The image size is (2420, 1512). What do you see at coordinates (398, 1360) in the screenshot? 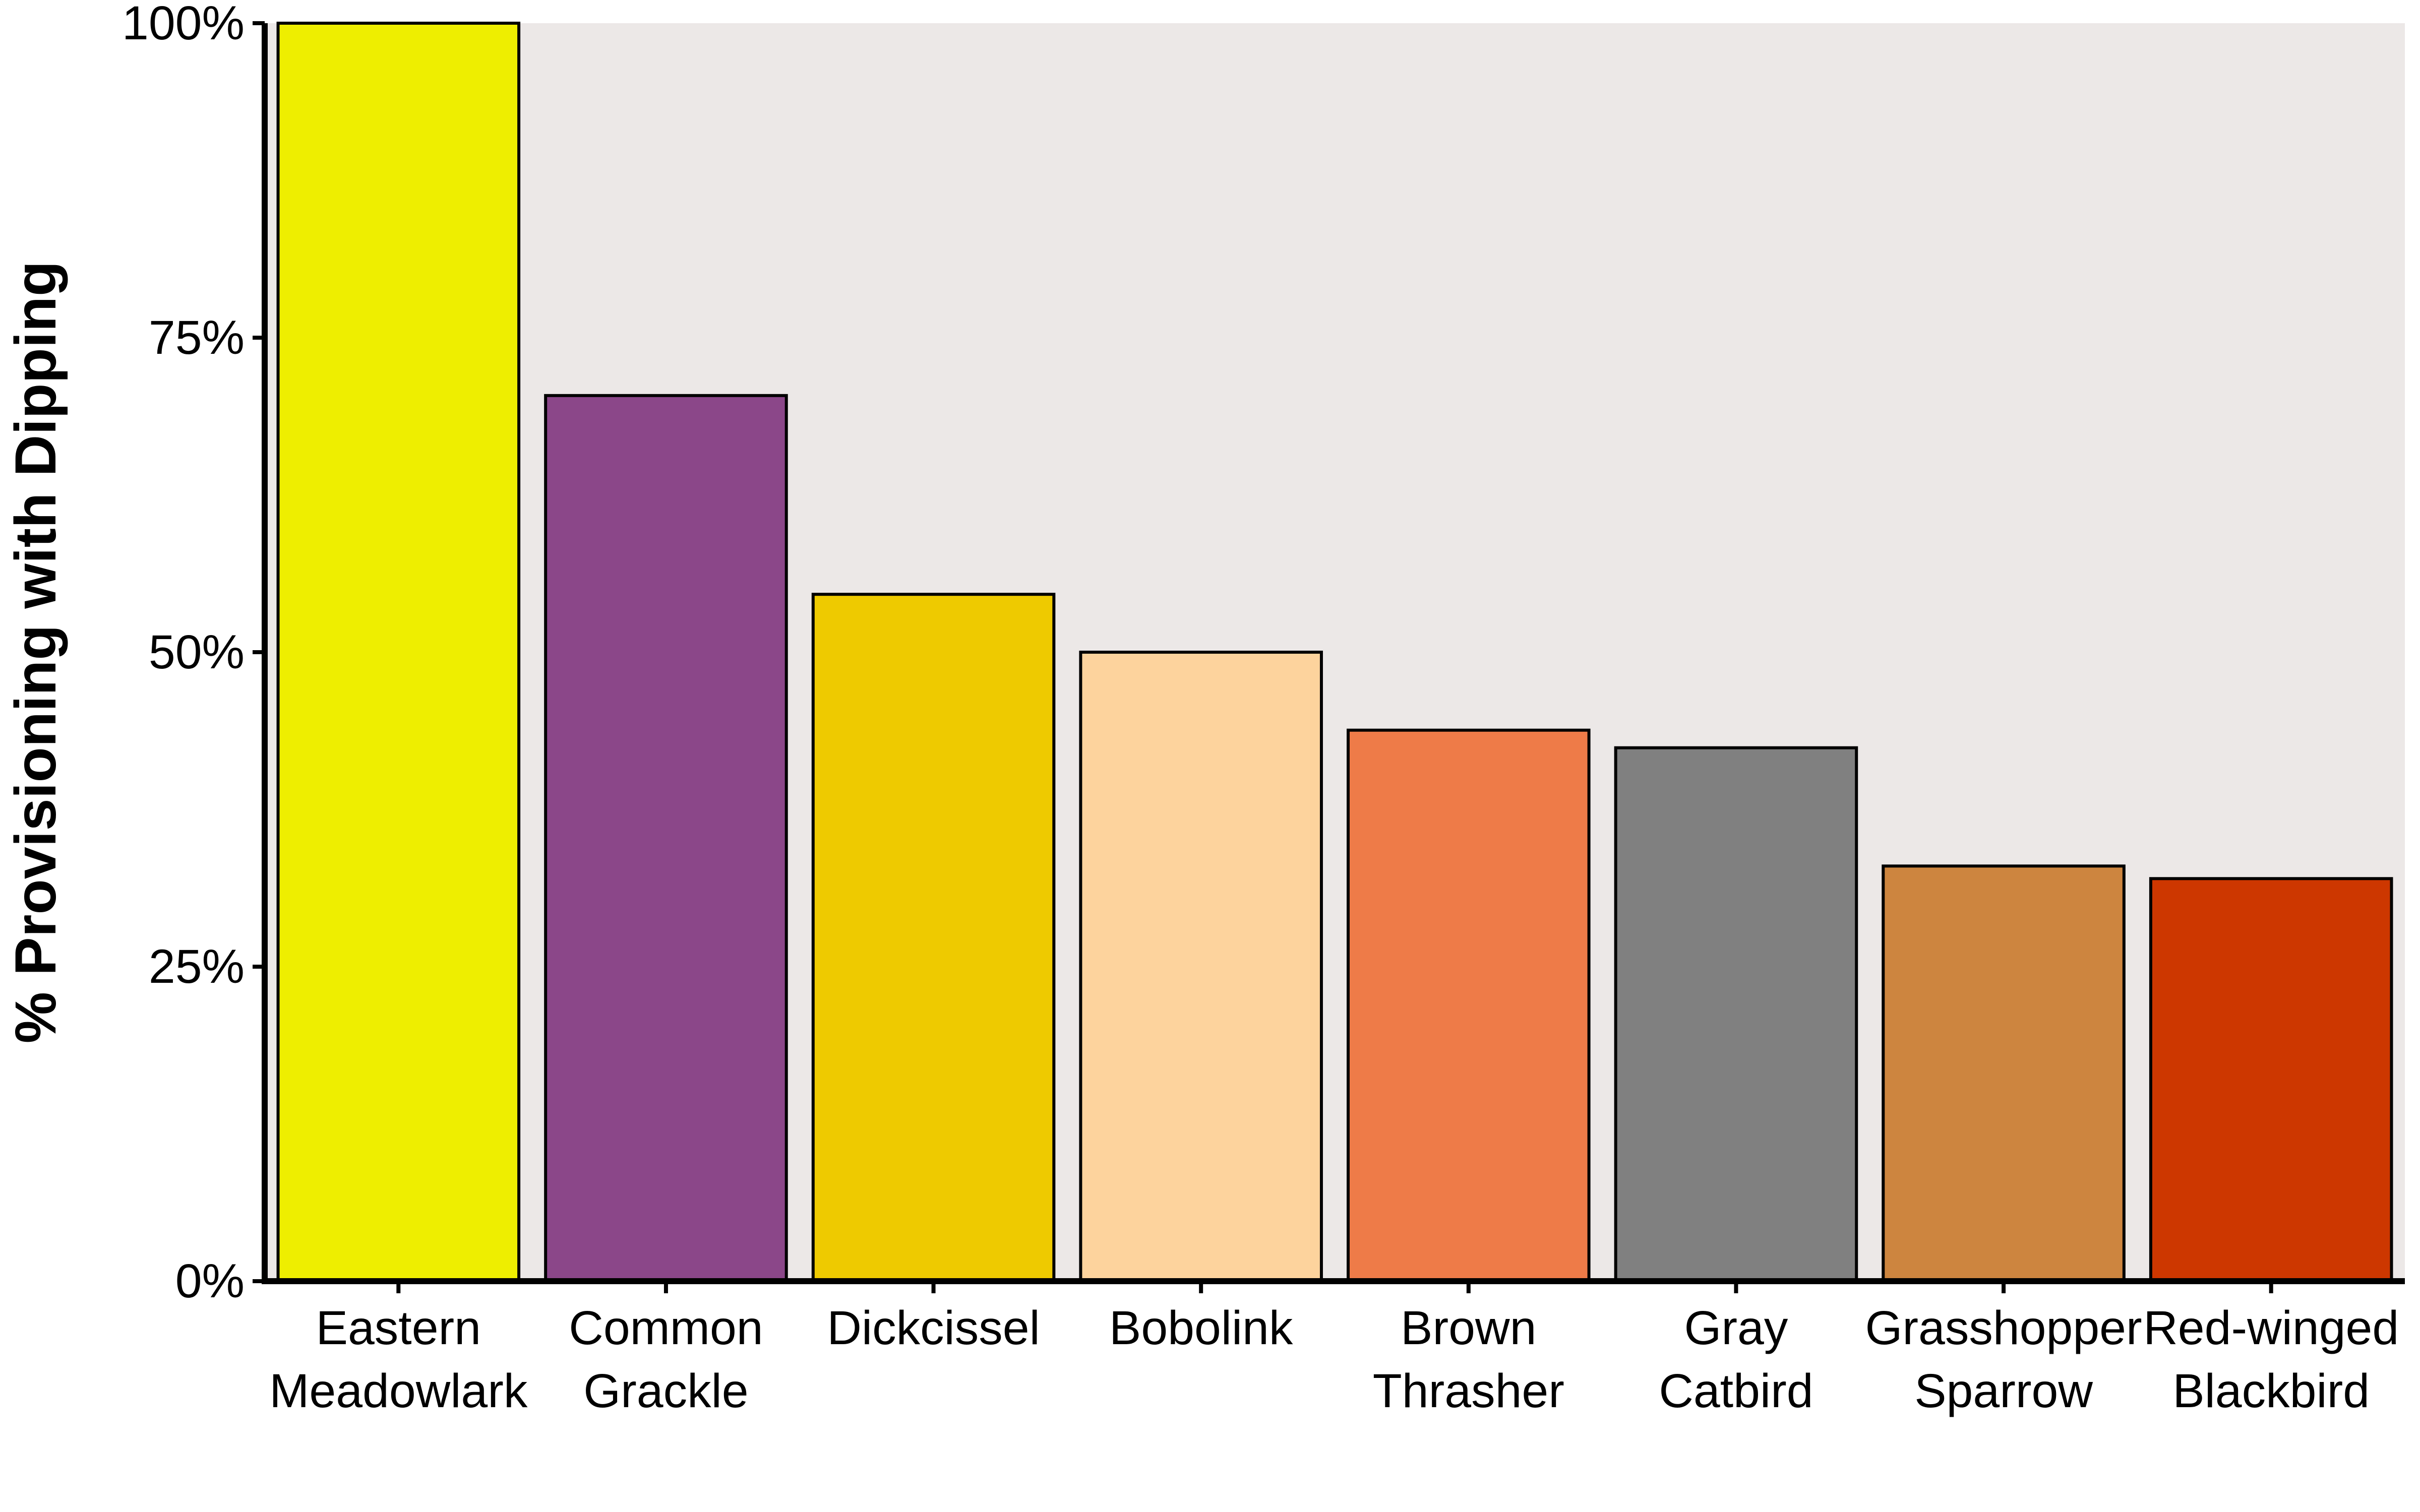
I see `x-tick-label: Eastern Meadowlark` at bounding box center [398, 1360].